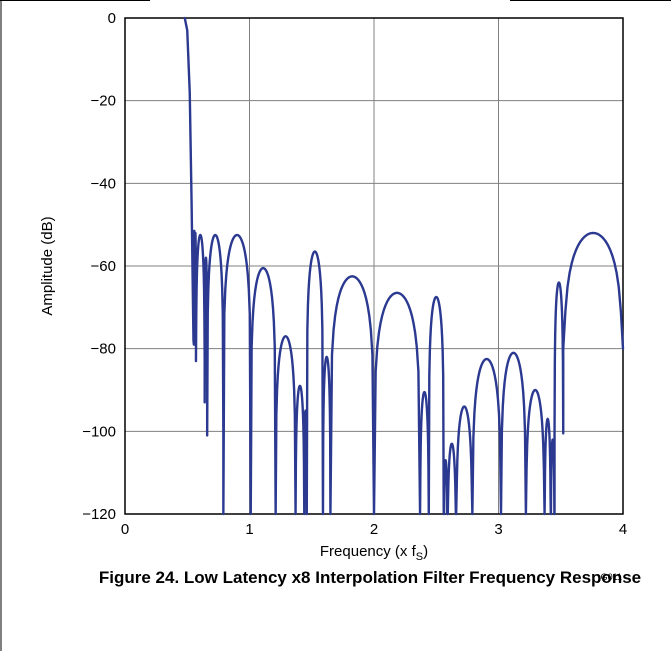 This screenshot has width=671, height=651. Describe the element at coordinates (623, 529) in the screenshot. I see `x-tick-label: 4` at that location.